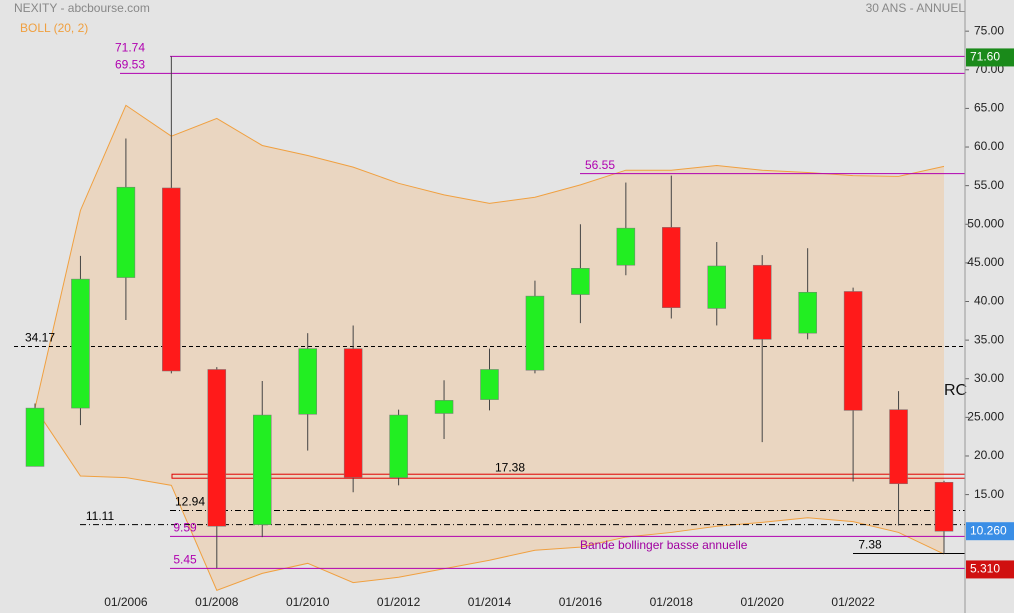  I want to click on y-tick-label: 65.00, so click(989, 108).